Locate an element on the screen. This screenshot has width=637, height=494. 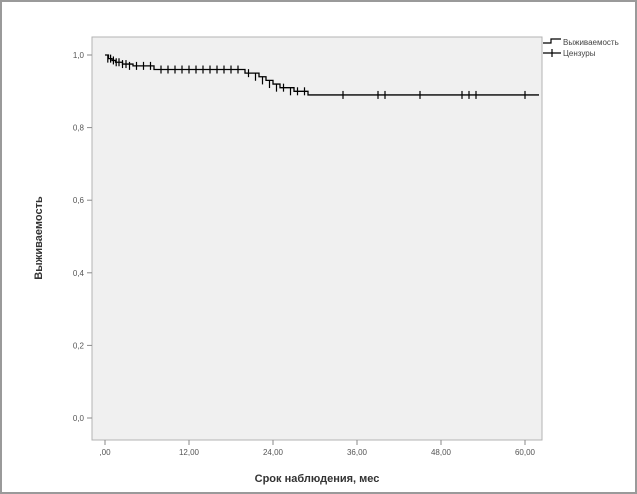
y-tick-label: 0,0 is located at coordinates (79, 418).